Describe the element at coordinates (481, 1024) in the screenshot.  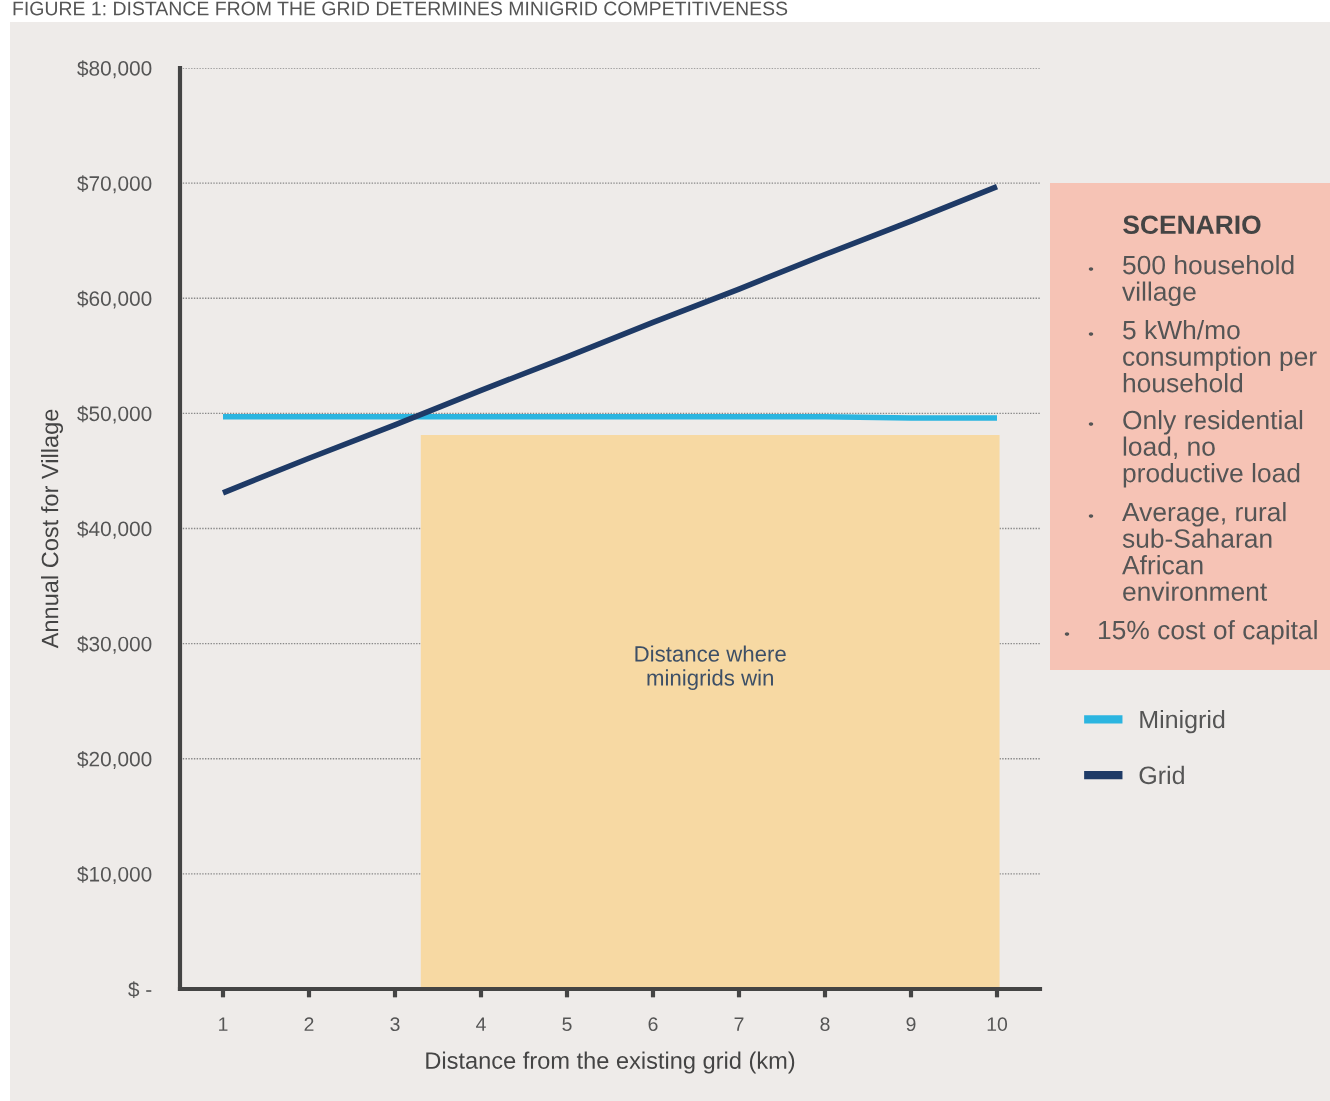
I see `x-tick-label: 4` at that location.